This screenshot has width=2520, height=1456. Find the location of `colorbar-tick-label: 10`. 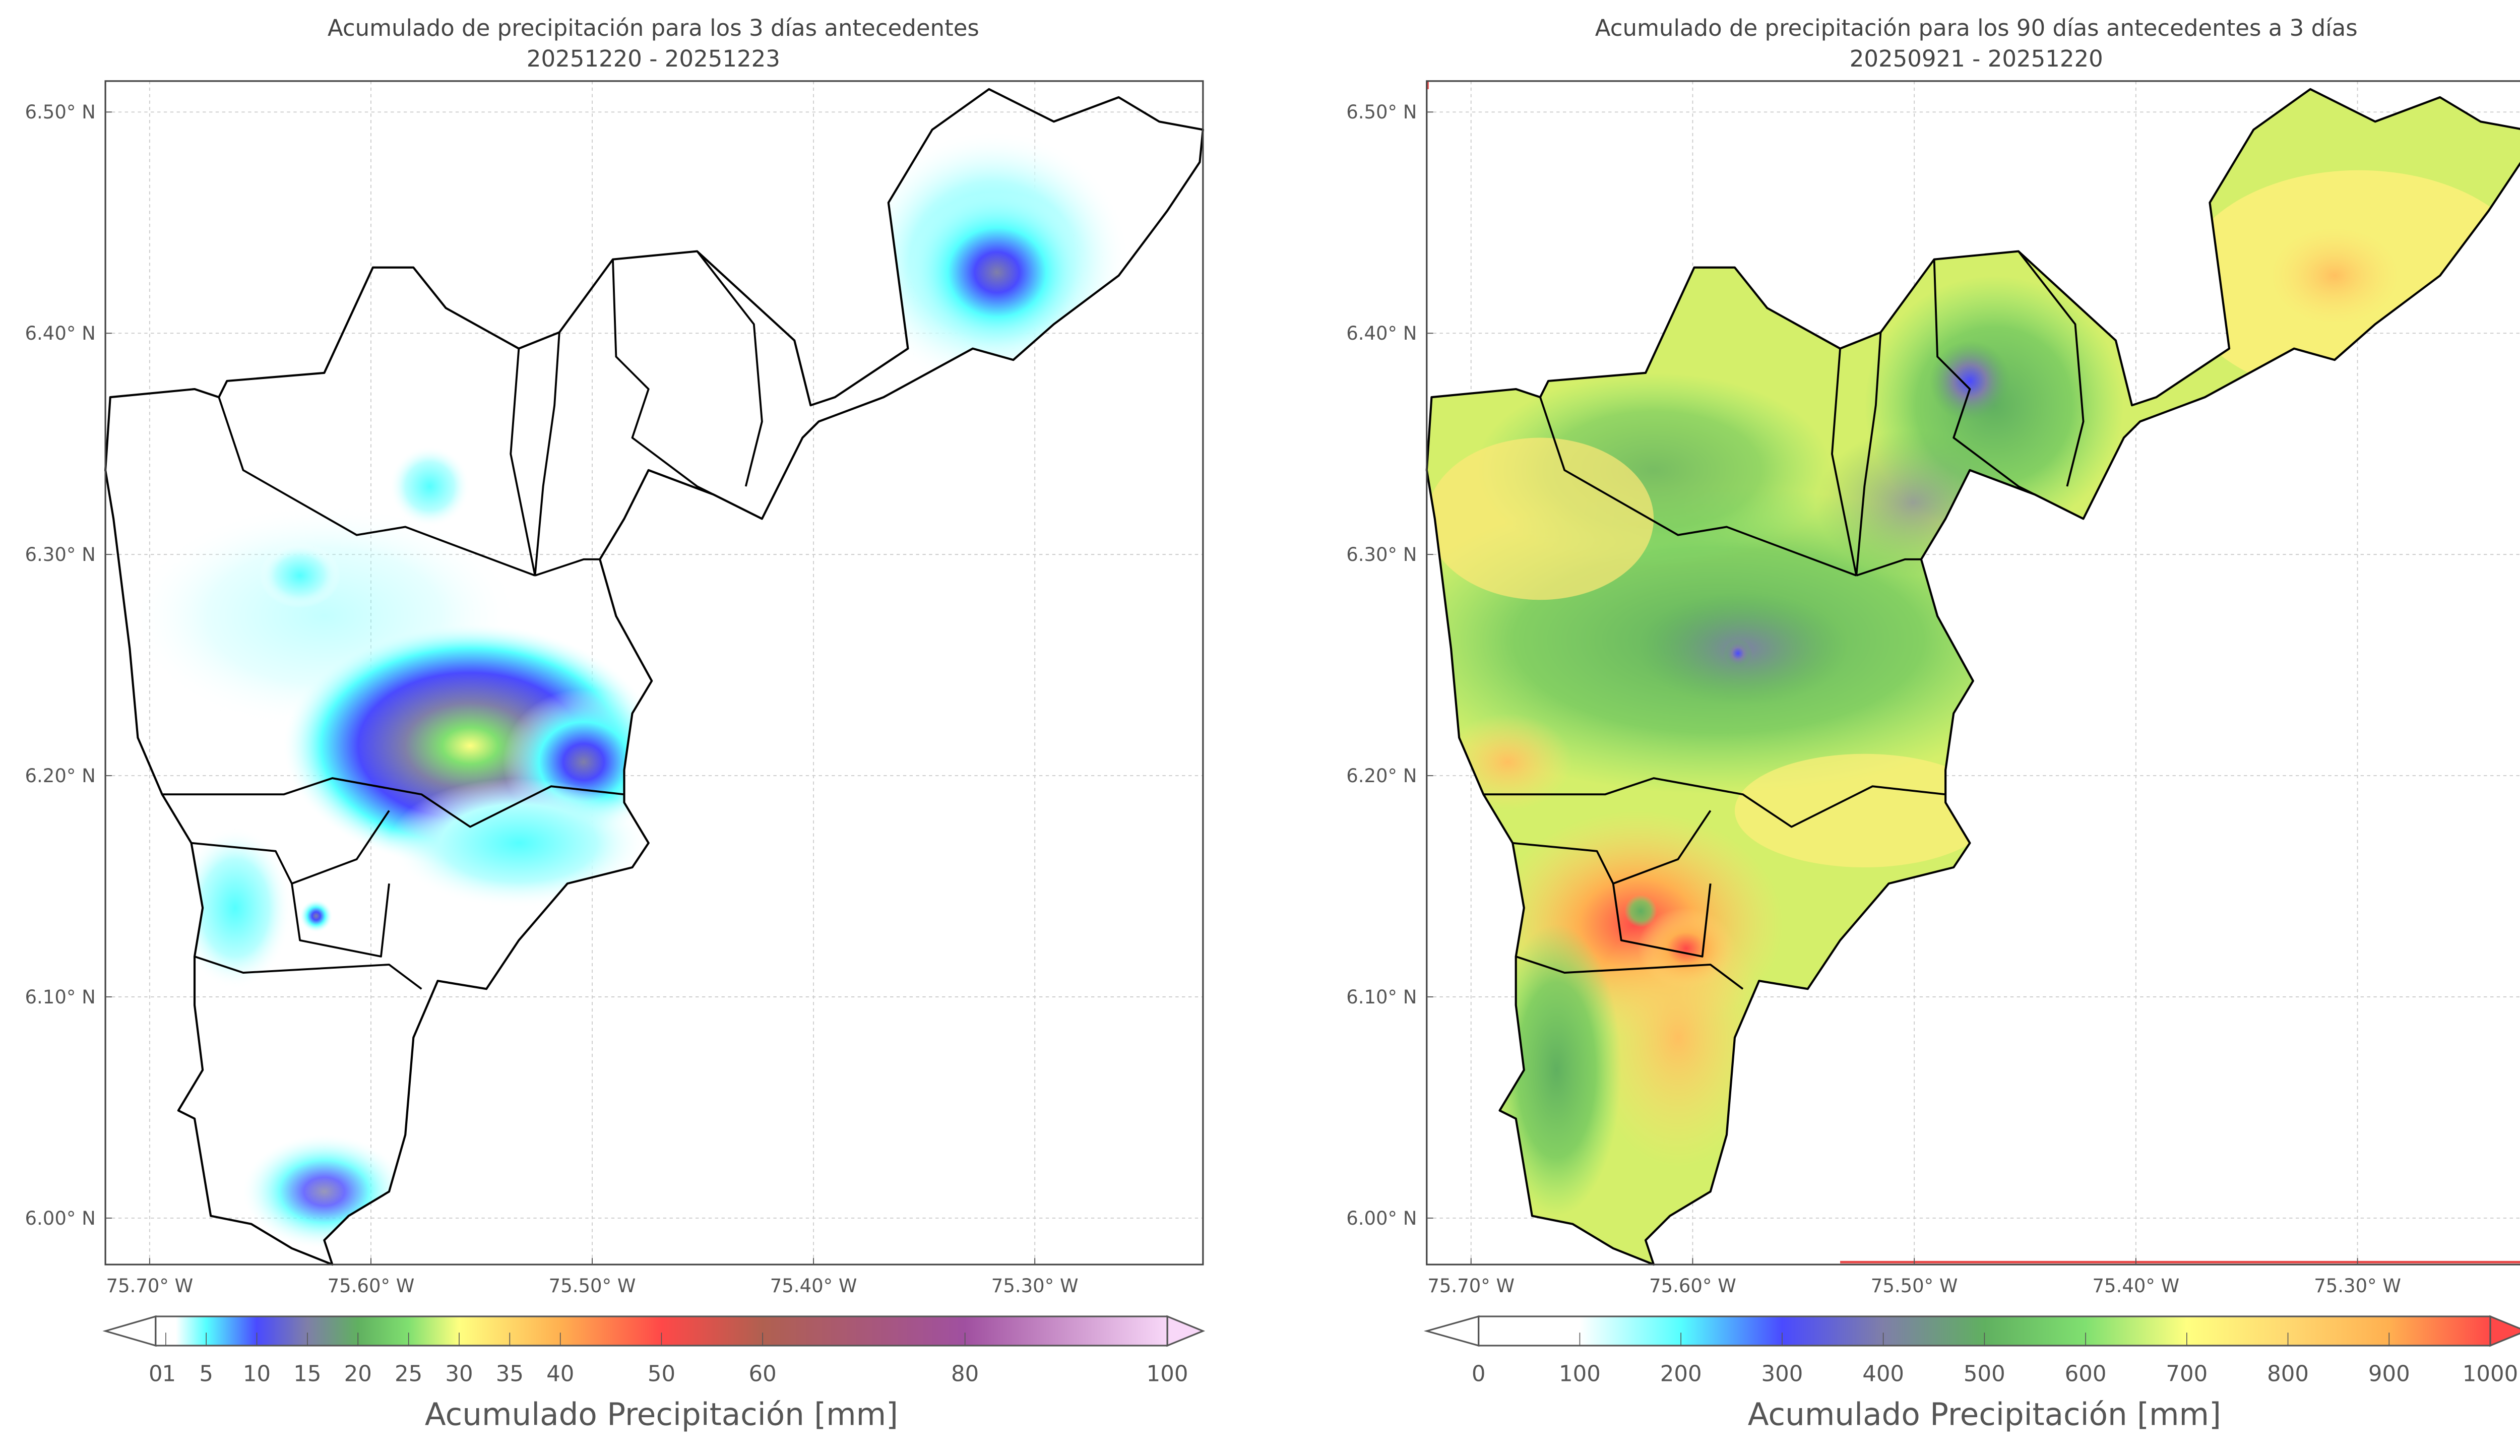

colorbar-tick-label: 10 is located at coordinates (257, 1374).